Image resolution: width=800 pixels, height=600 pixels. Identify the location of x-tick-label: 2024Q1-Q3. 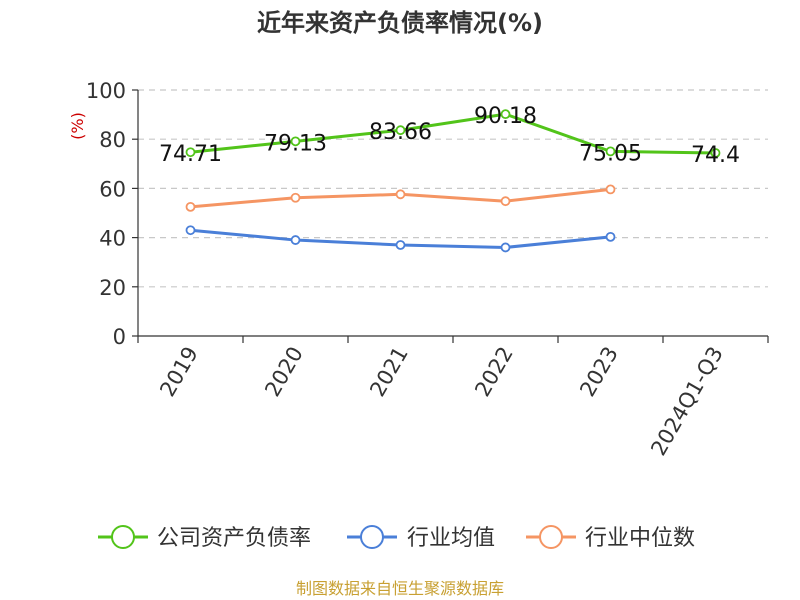
(687, 401).